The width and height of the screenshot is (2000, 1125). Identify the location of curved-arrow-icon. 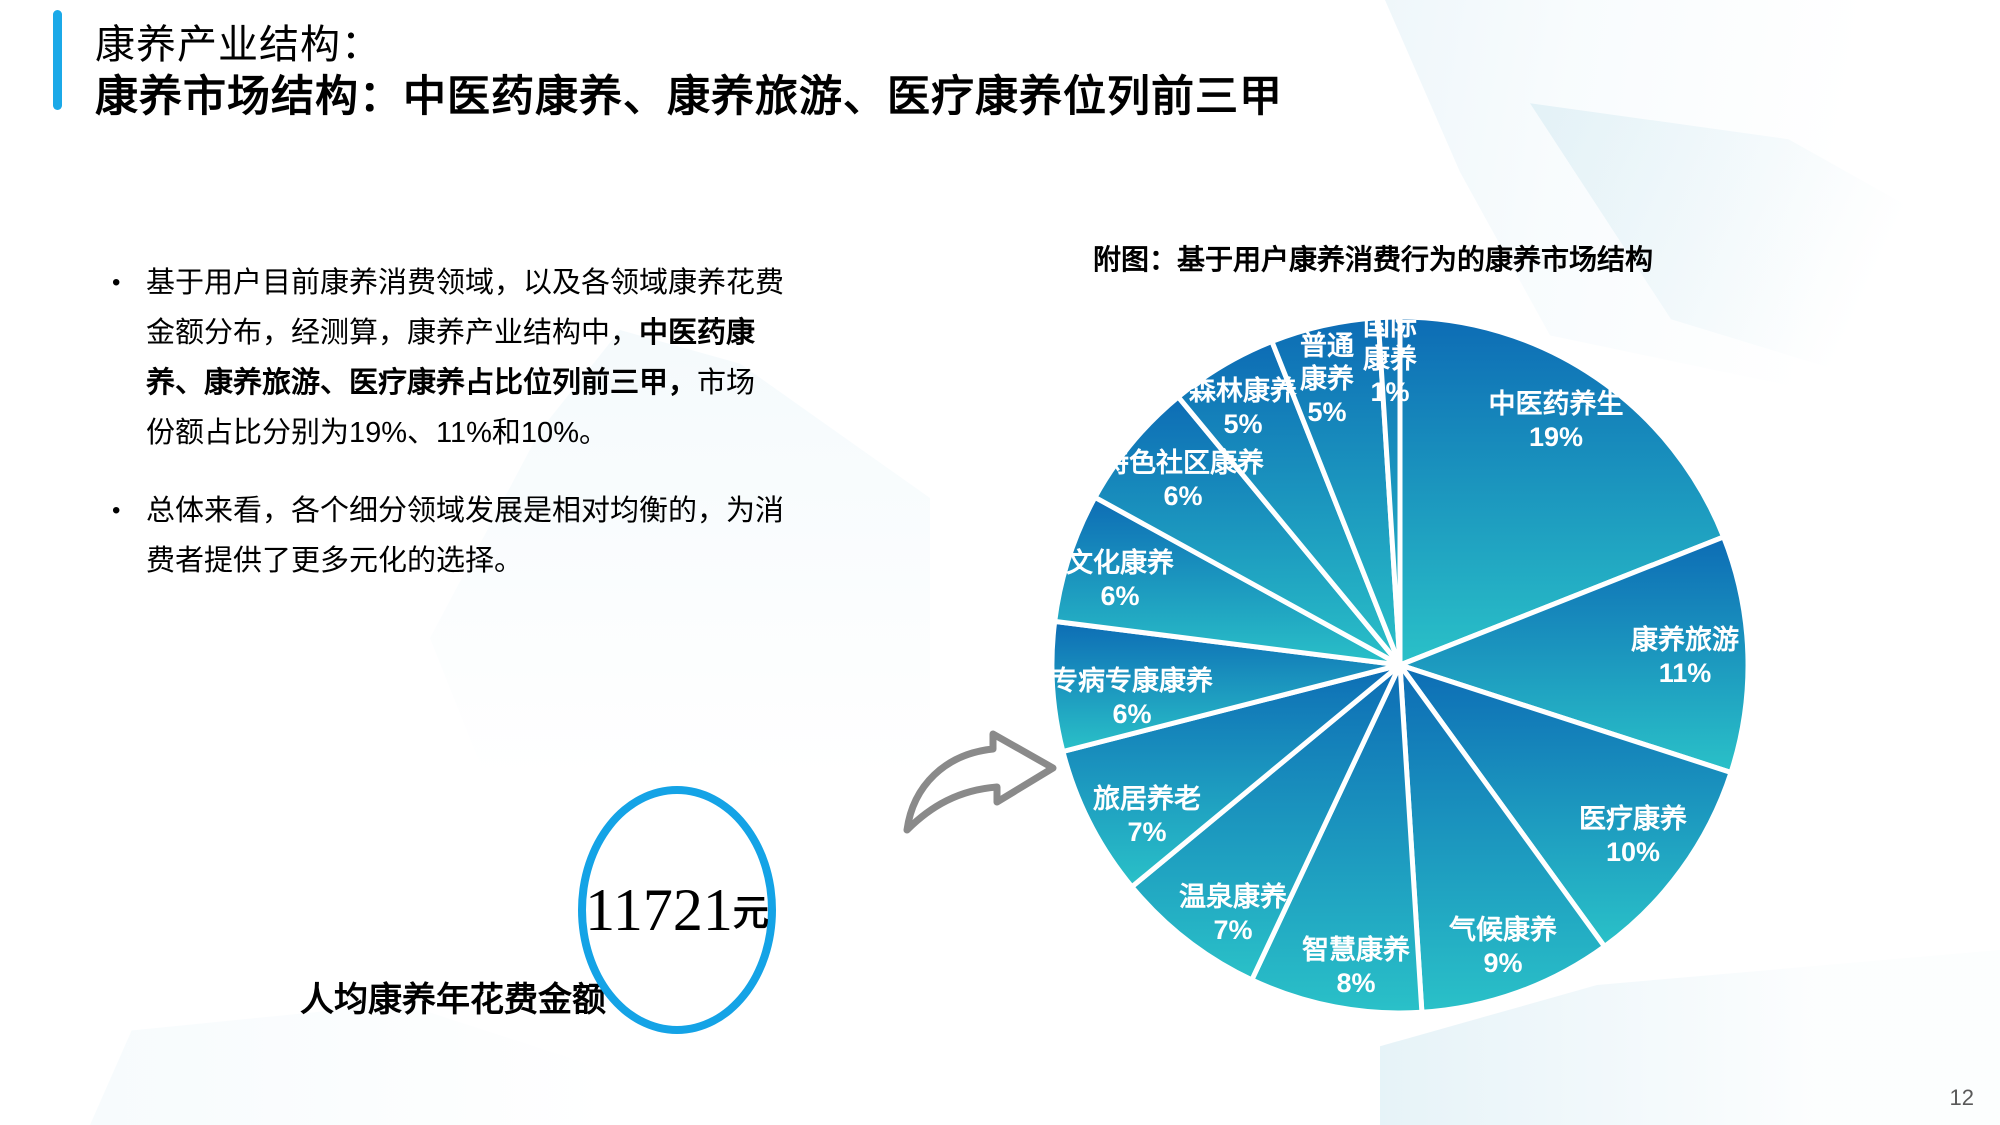
(983, 788).